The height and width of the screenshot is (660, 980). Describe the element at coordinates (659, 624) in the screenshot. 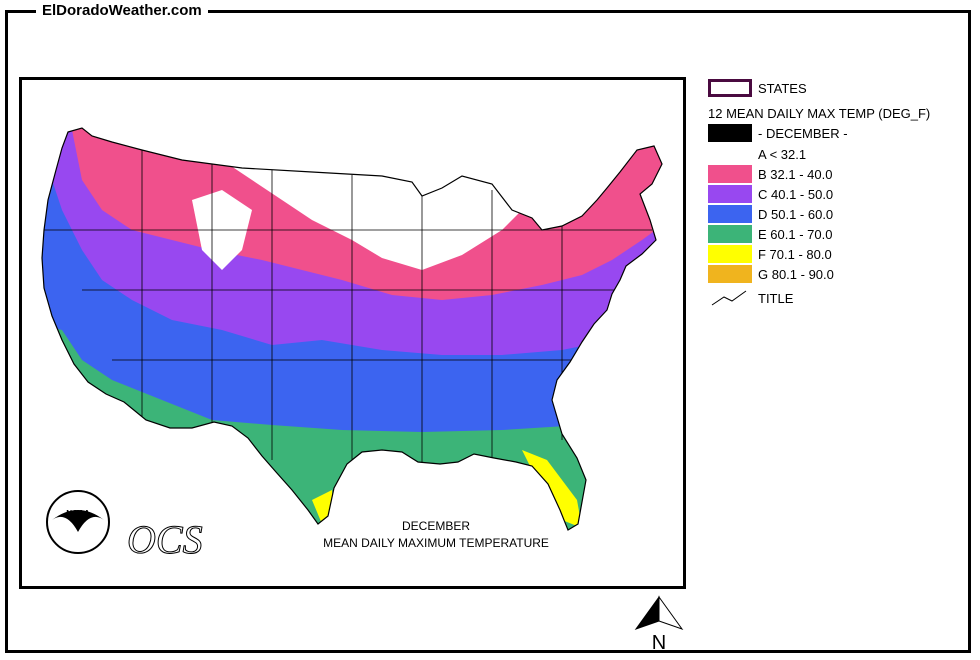

I see `north-arrow-icon: N` at that location.